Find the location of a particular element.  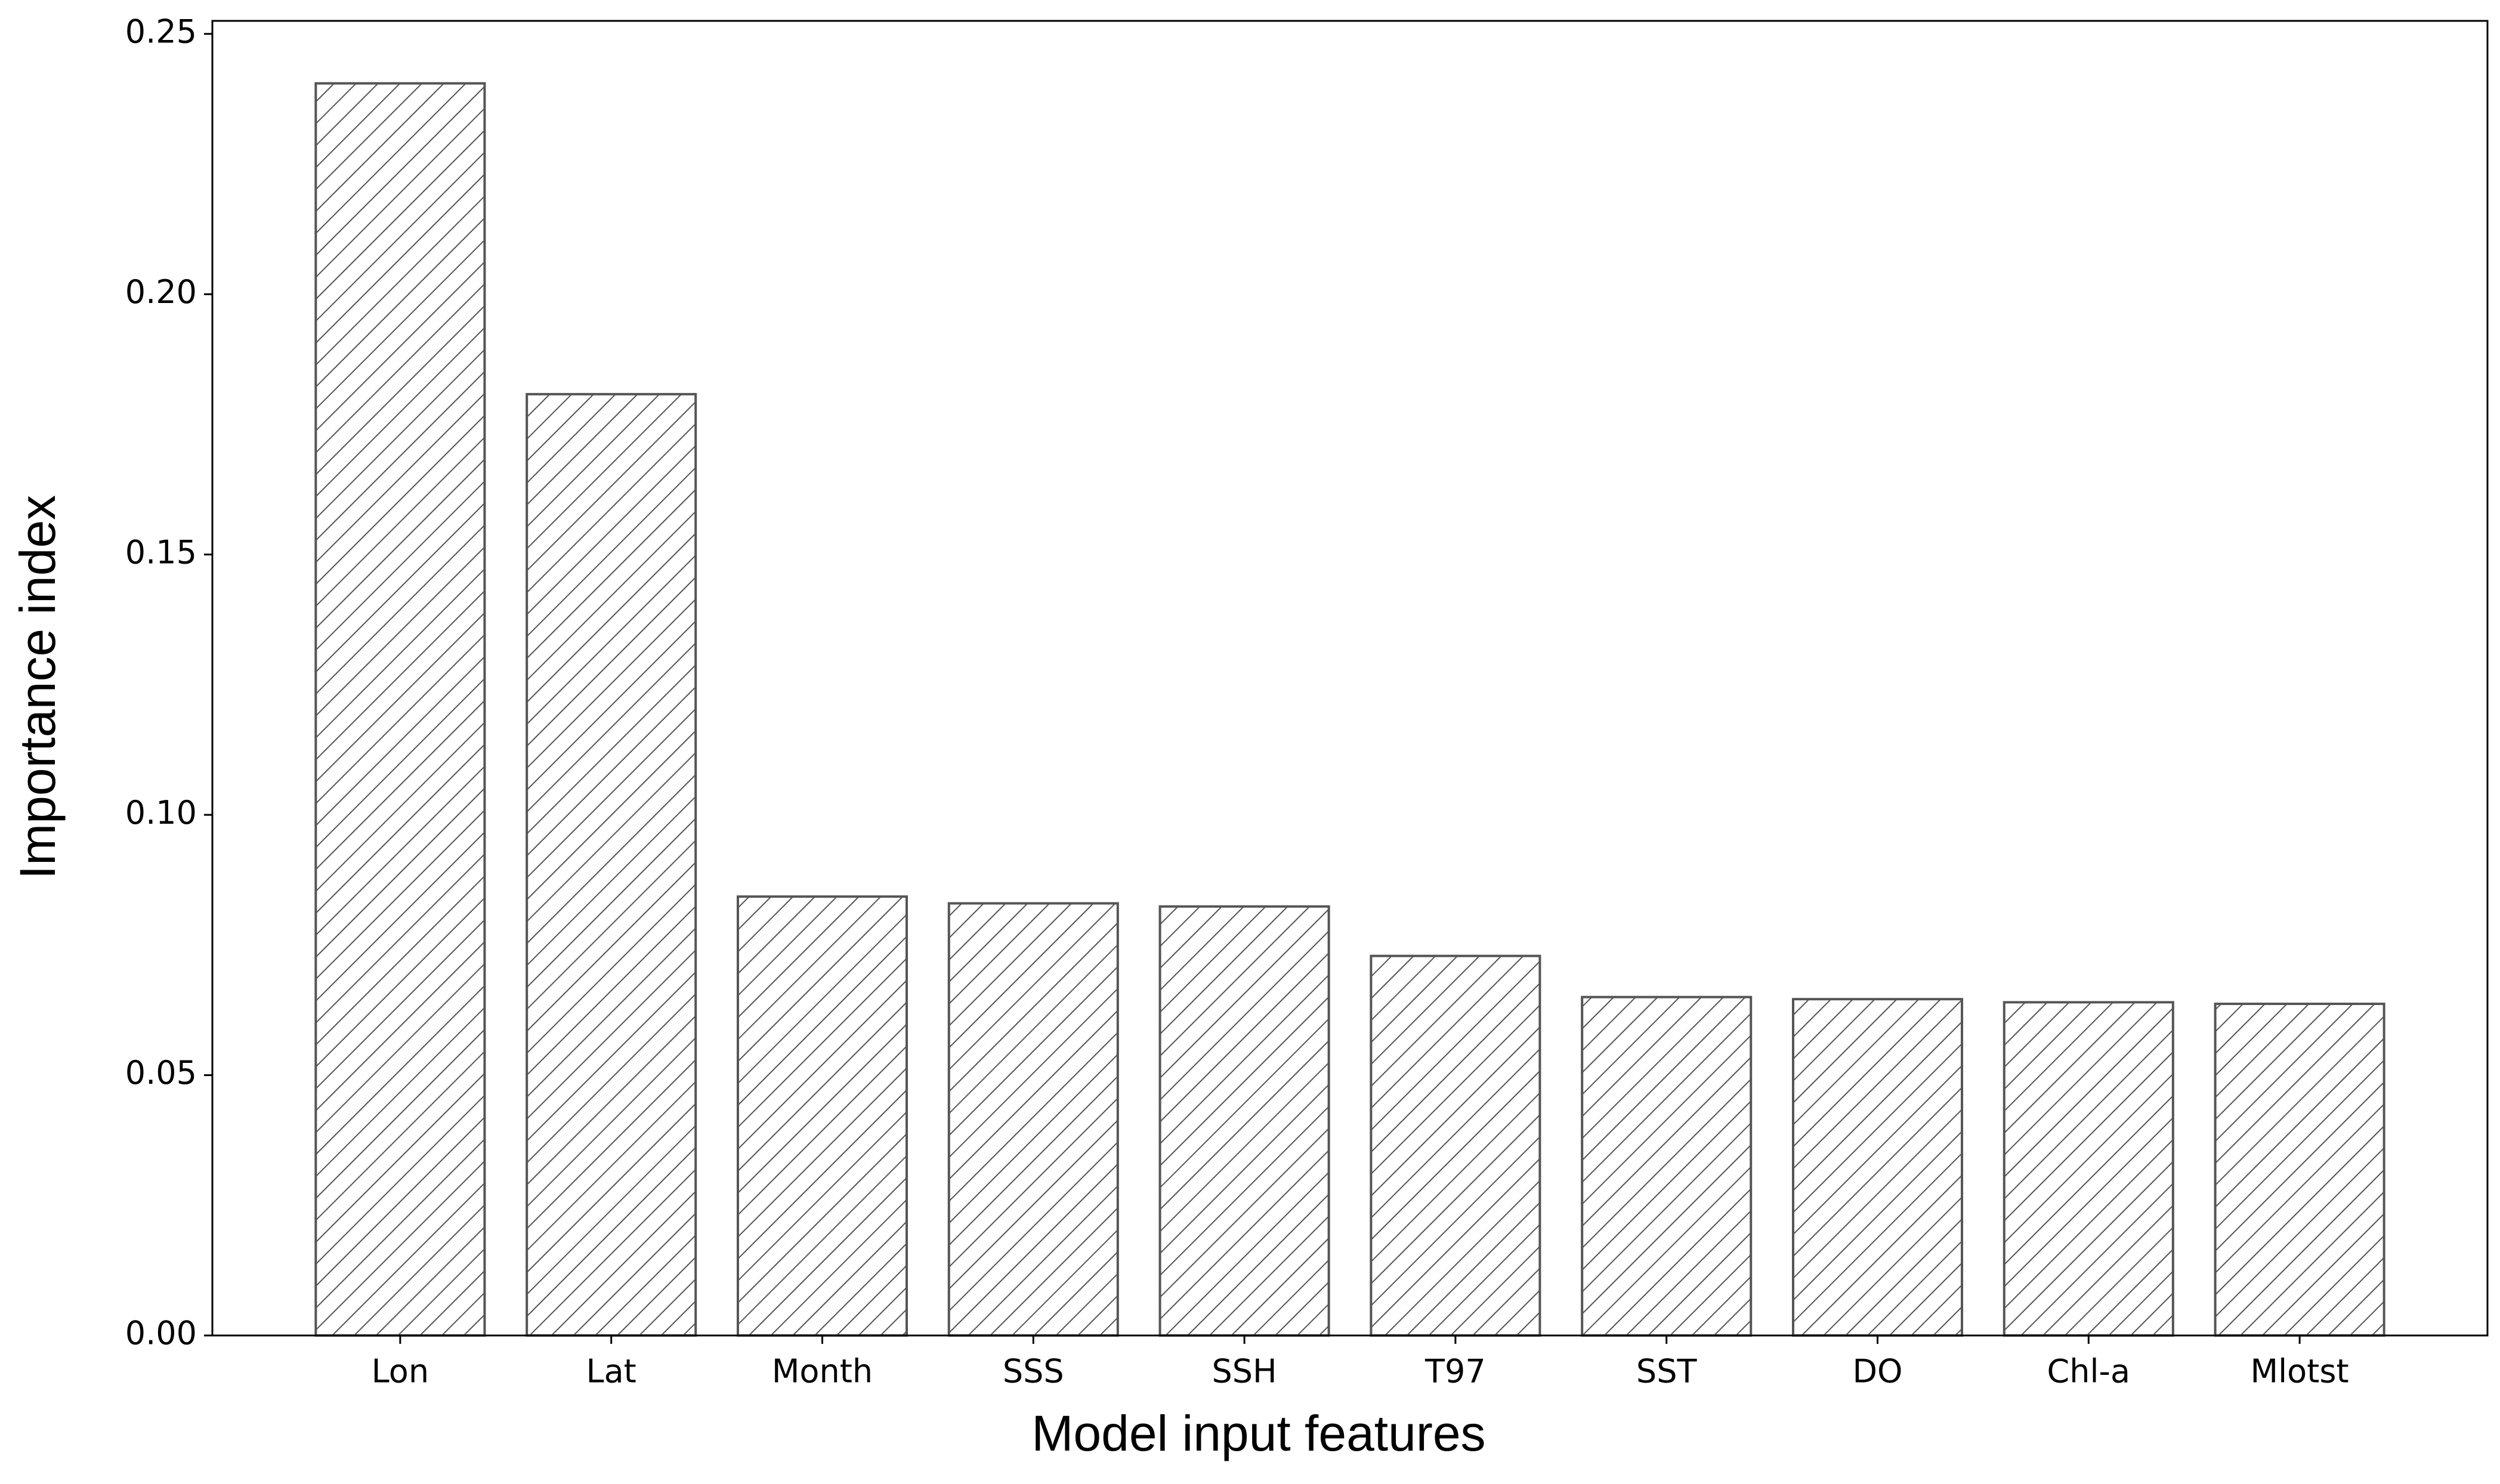

y-tick-label: 0.20 is located at coordinates (161, 292).